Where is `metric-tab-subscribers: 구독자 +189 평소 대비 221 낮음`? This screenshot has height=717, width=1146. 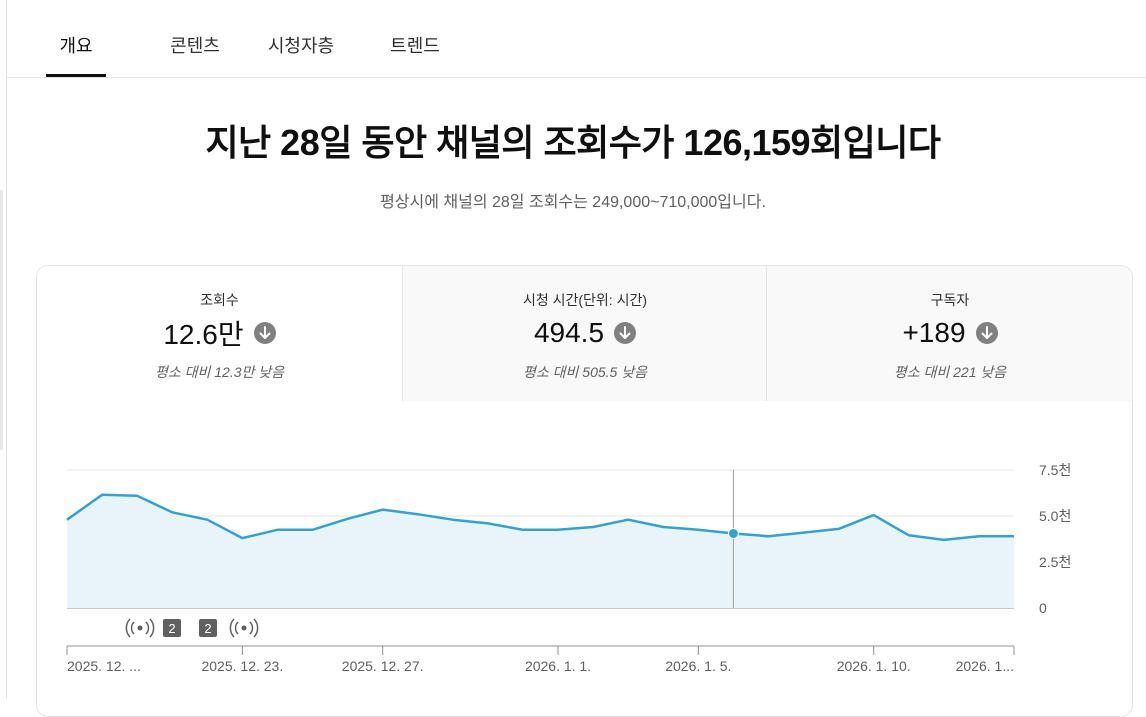
metric-tab-subscribers: 구독자 +189 평소 대비 221 낮음 is located at coordinates (949, 333).